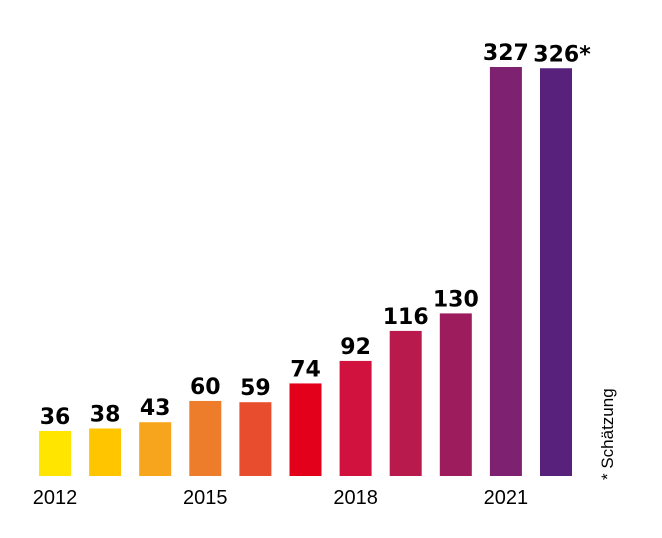  What do you see at coordinates (105, 414) in the screenshot?
I see `data-label-2013: 38` at bounding box center [105, 414].